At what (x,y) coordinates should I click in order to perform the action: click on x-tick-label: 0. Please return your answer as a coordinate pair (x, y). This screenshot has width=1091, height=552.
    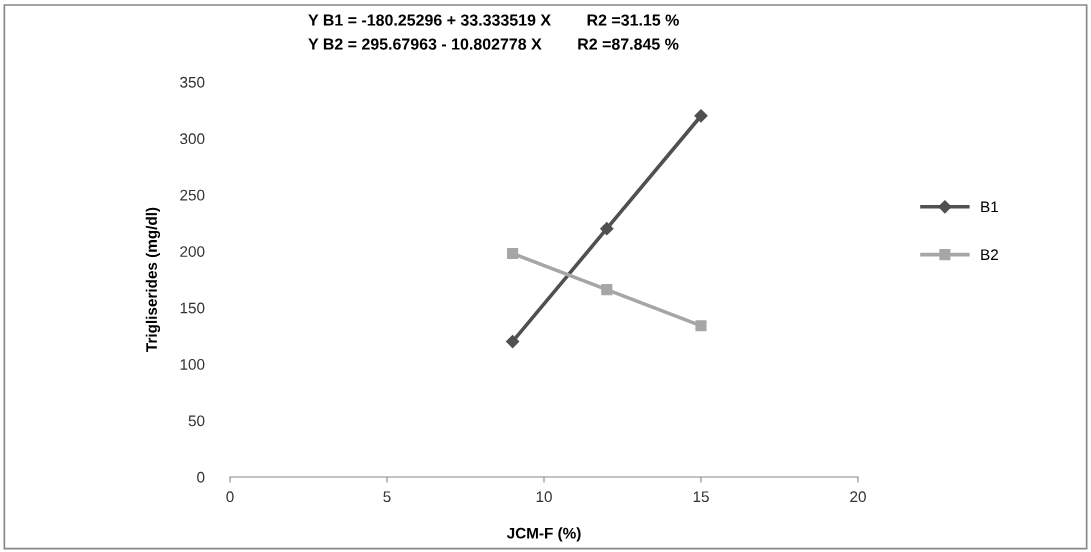
    Looking at the image, I should click on (230, 497).